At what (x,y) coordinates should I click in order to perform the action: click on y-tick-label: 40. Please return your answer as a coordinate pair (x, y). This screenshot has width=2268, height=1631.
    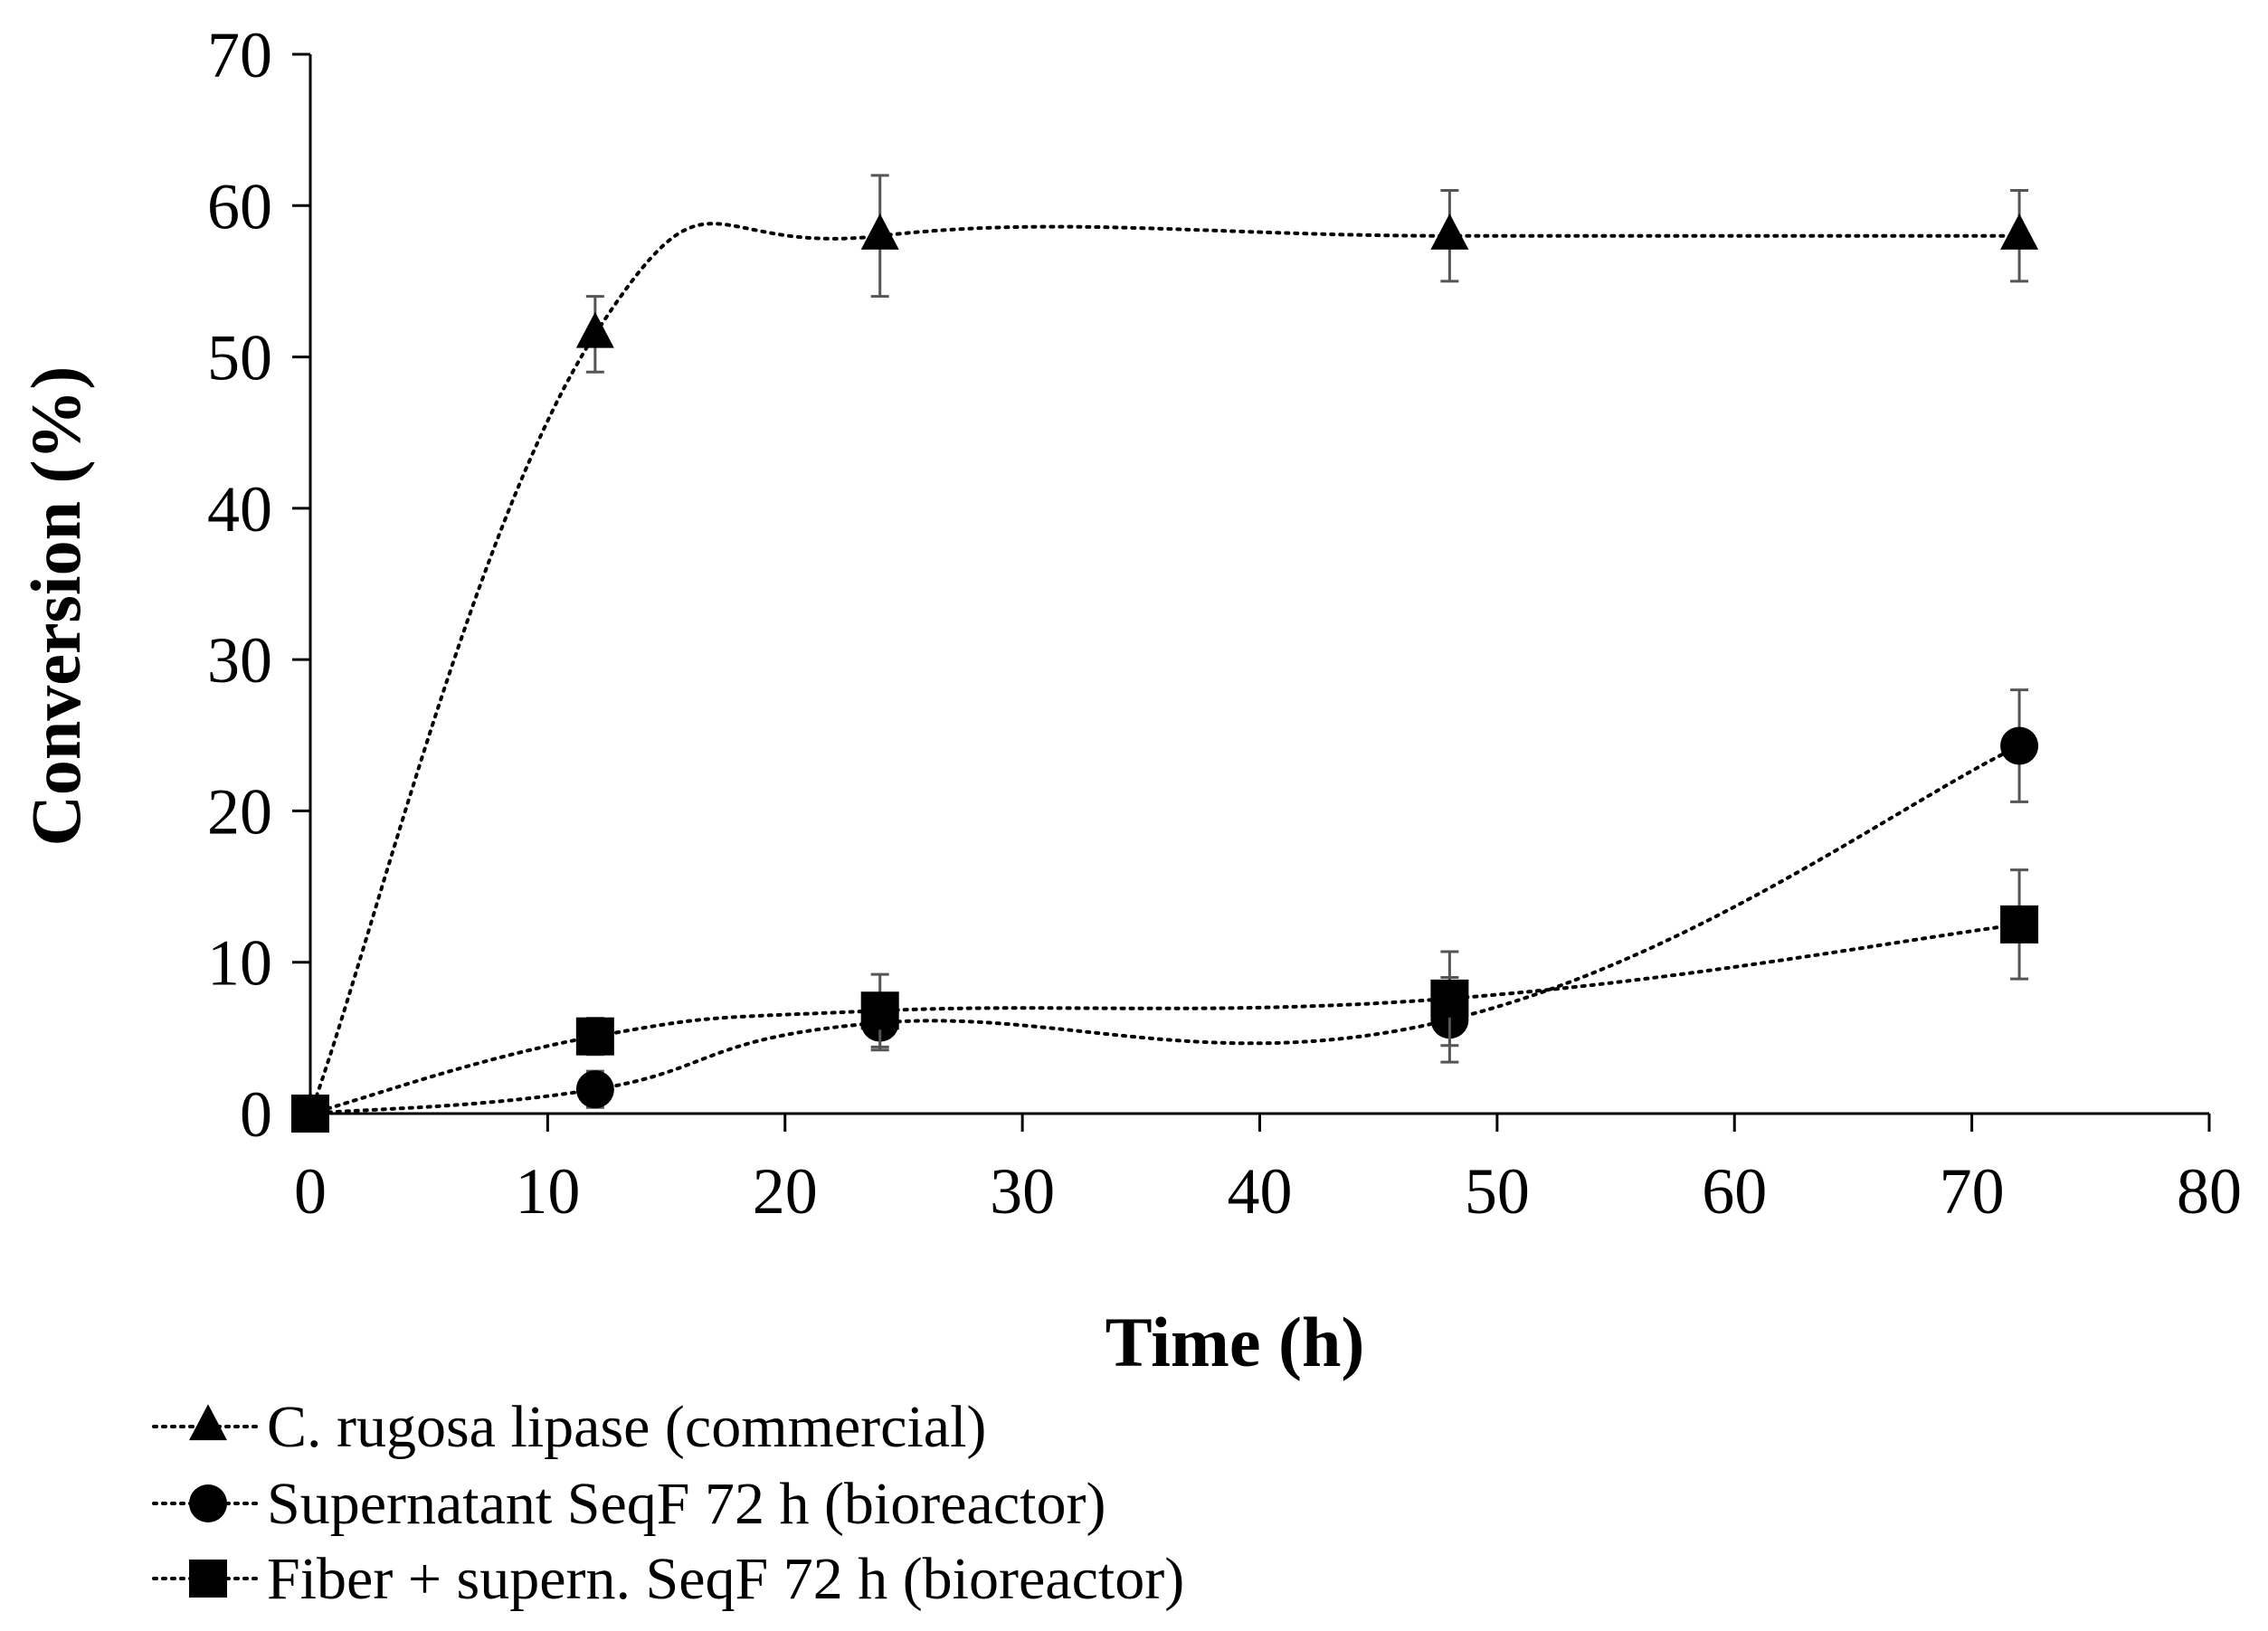
    Looking at the image, I should click on (239, 509).